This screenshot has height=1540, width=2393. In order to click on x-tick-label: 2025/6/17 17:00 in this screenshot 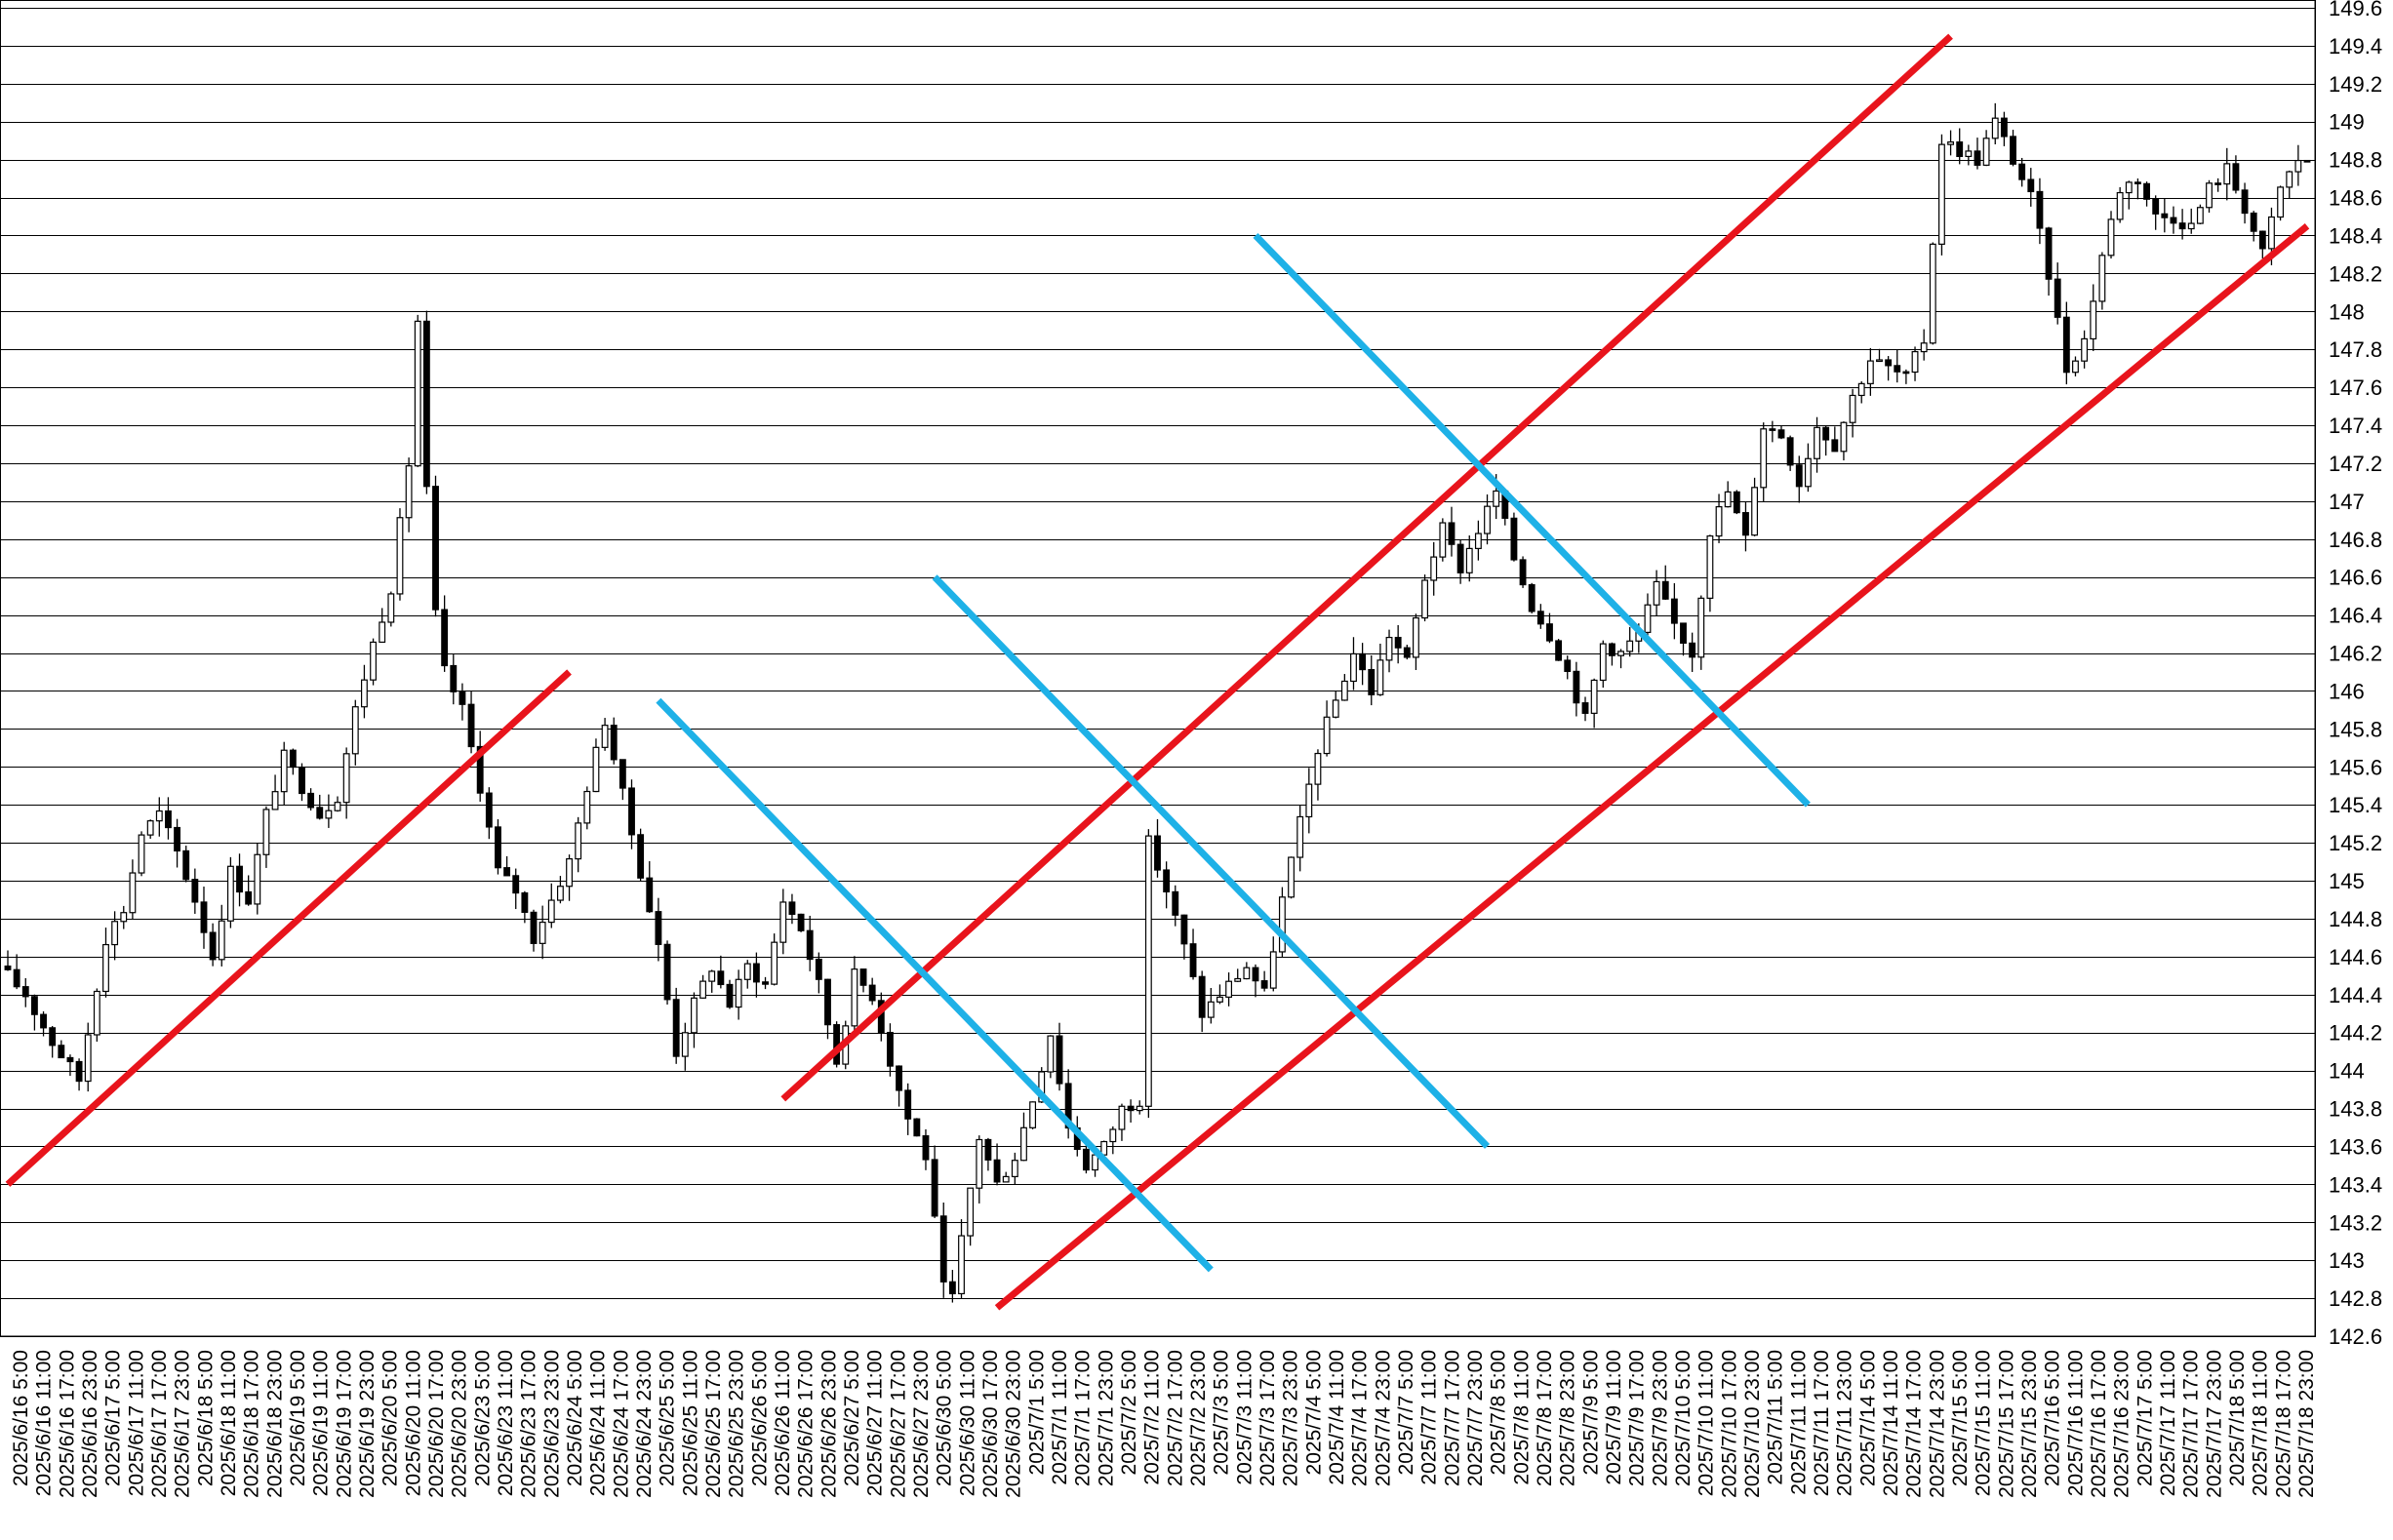, I will do `click(159, 1424)`.